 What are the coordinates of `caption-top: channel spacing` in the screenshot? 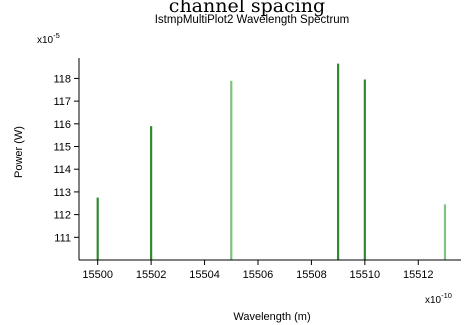 It's located at (247, 8).